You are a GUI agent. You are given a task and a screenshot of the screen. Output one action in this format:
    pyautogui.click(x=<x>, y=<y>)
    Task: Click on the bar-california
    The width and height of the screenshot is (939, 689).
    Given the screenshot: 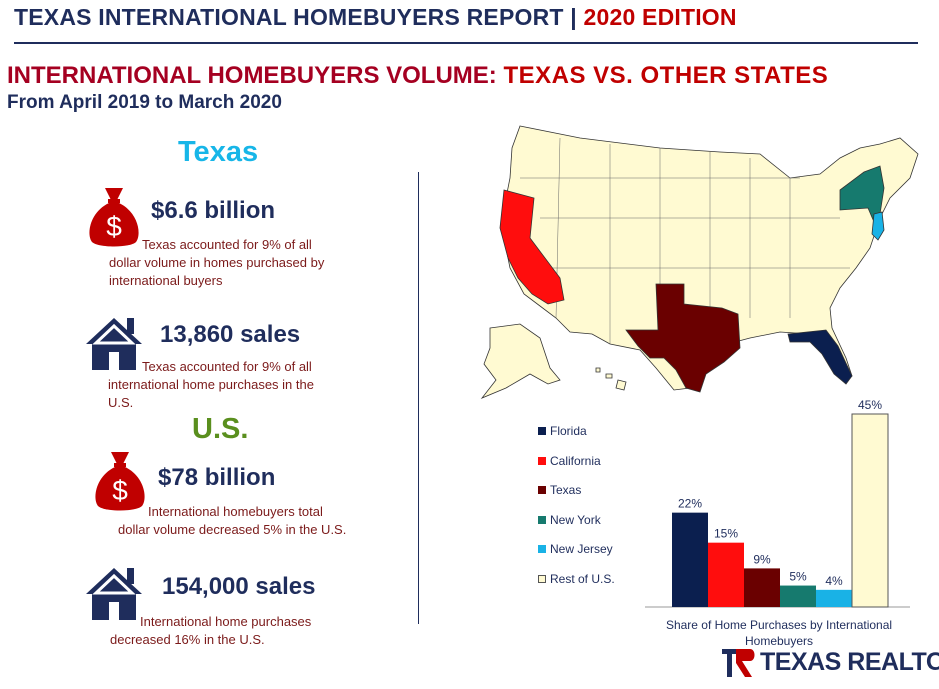 What is the action you would take?
    pyautogui.click(x=726, y=574)
    